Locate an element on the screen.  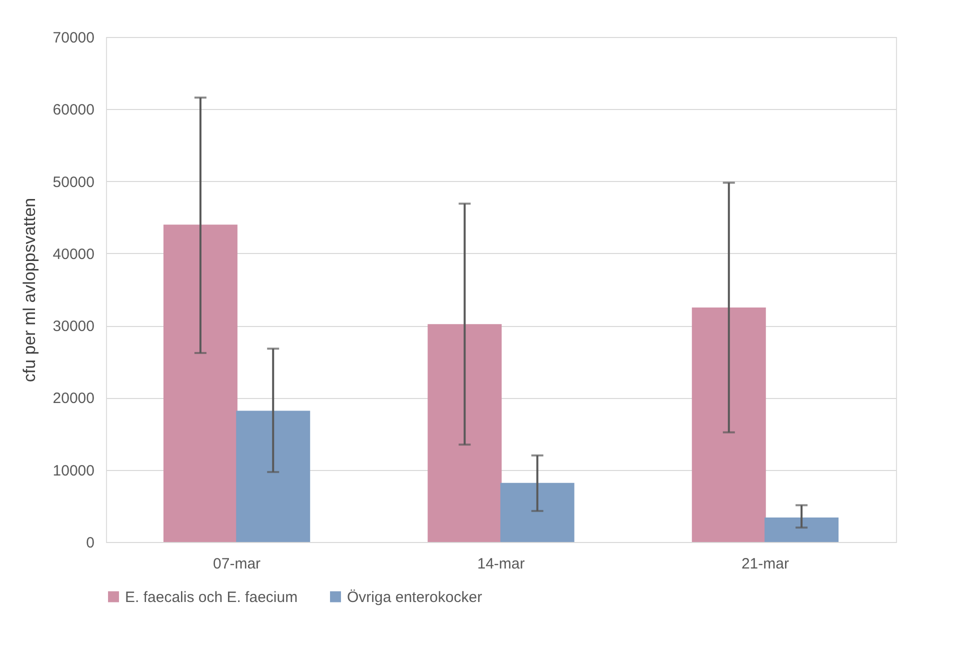
y-tick-label: 50000 is located at coordinates (73, 182).